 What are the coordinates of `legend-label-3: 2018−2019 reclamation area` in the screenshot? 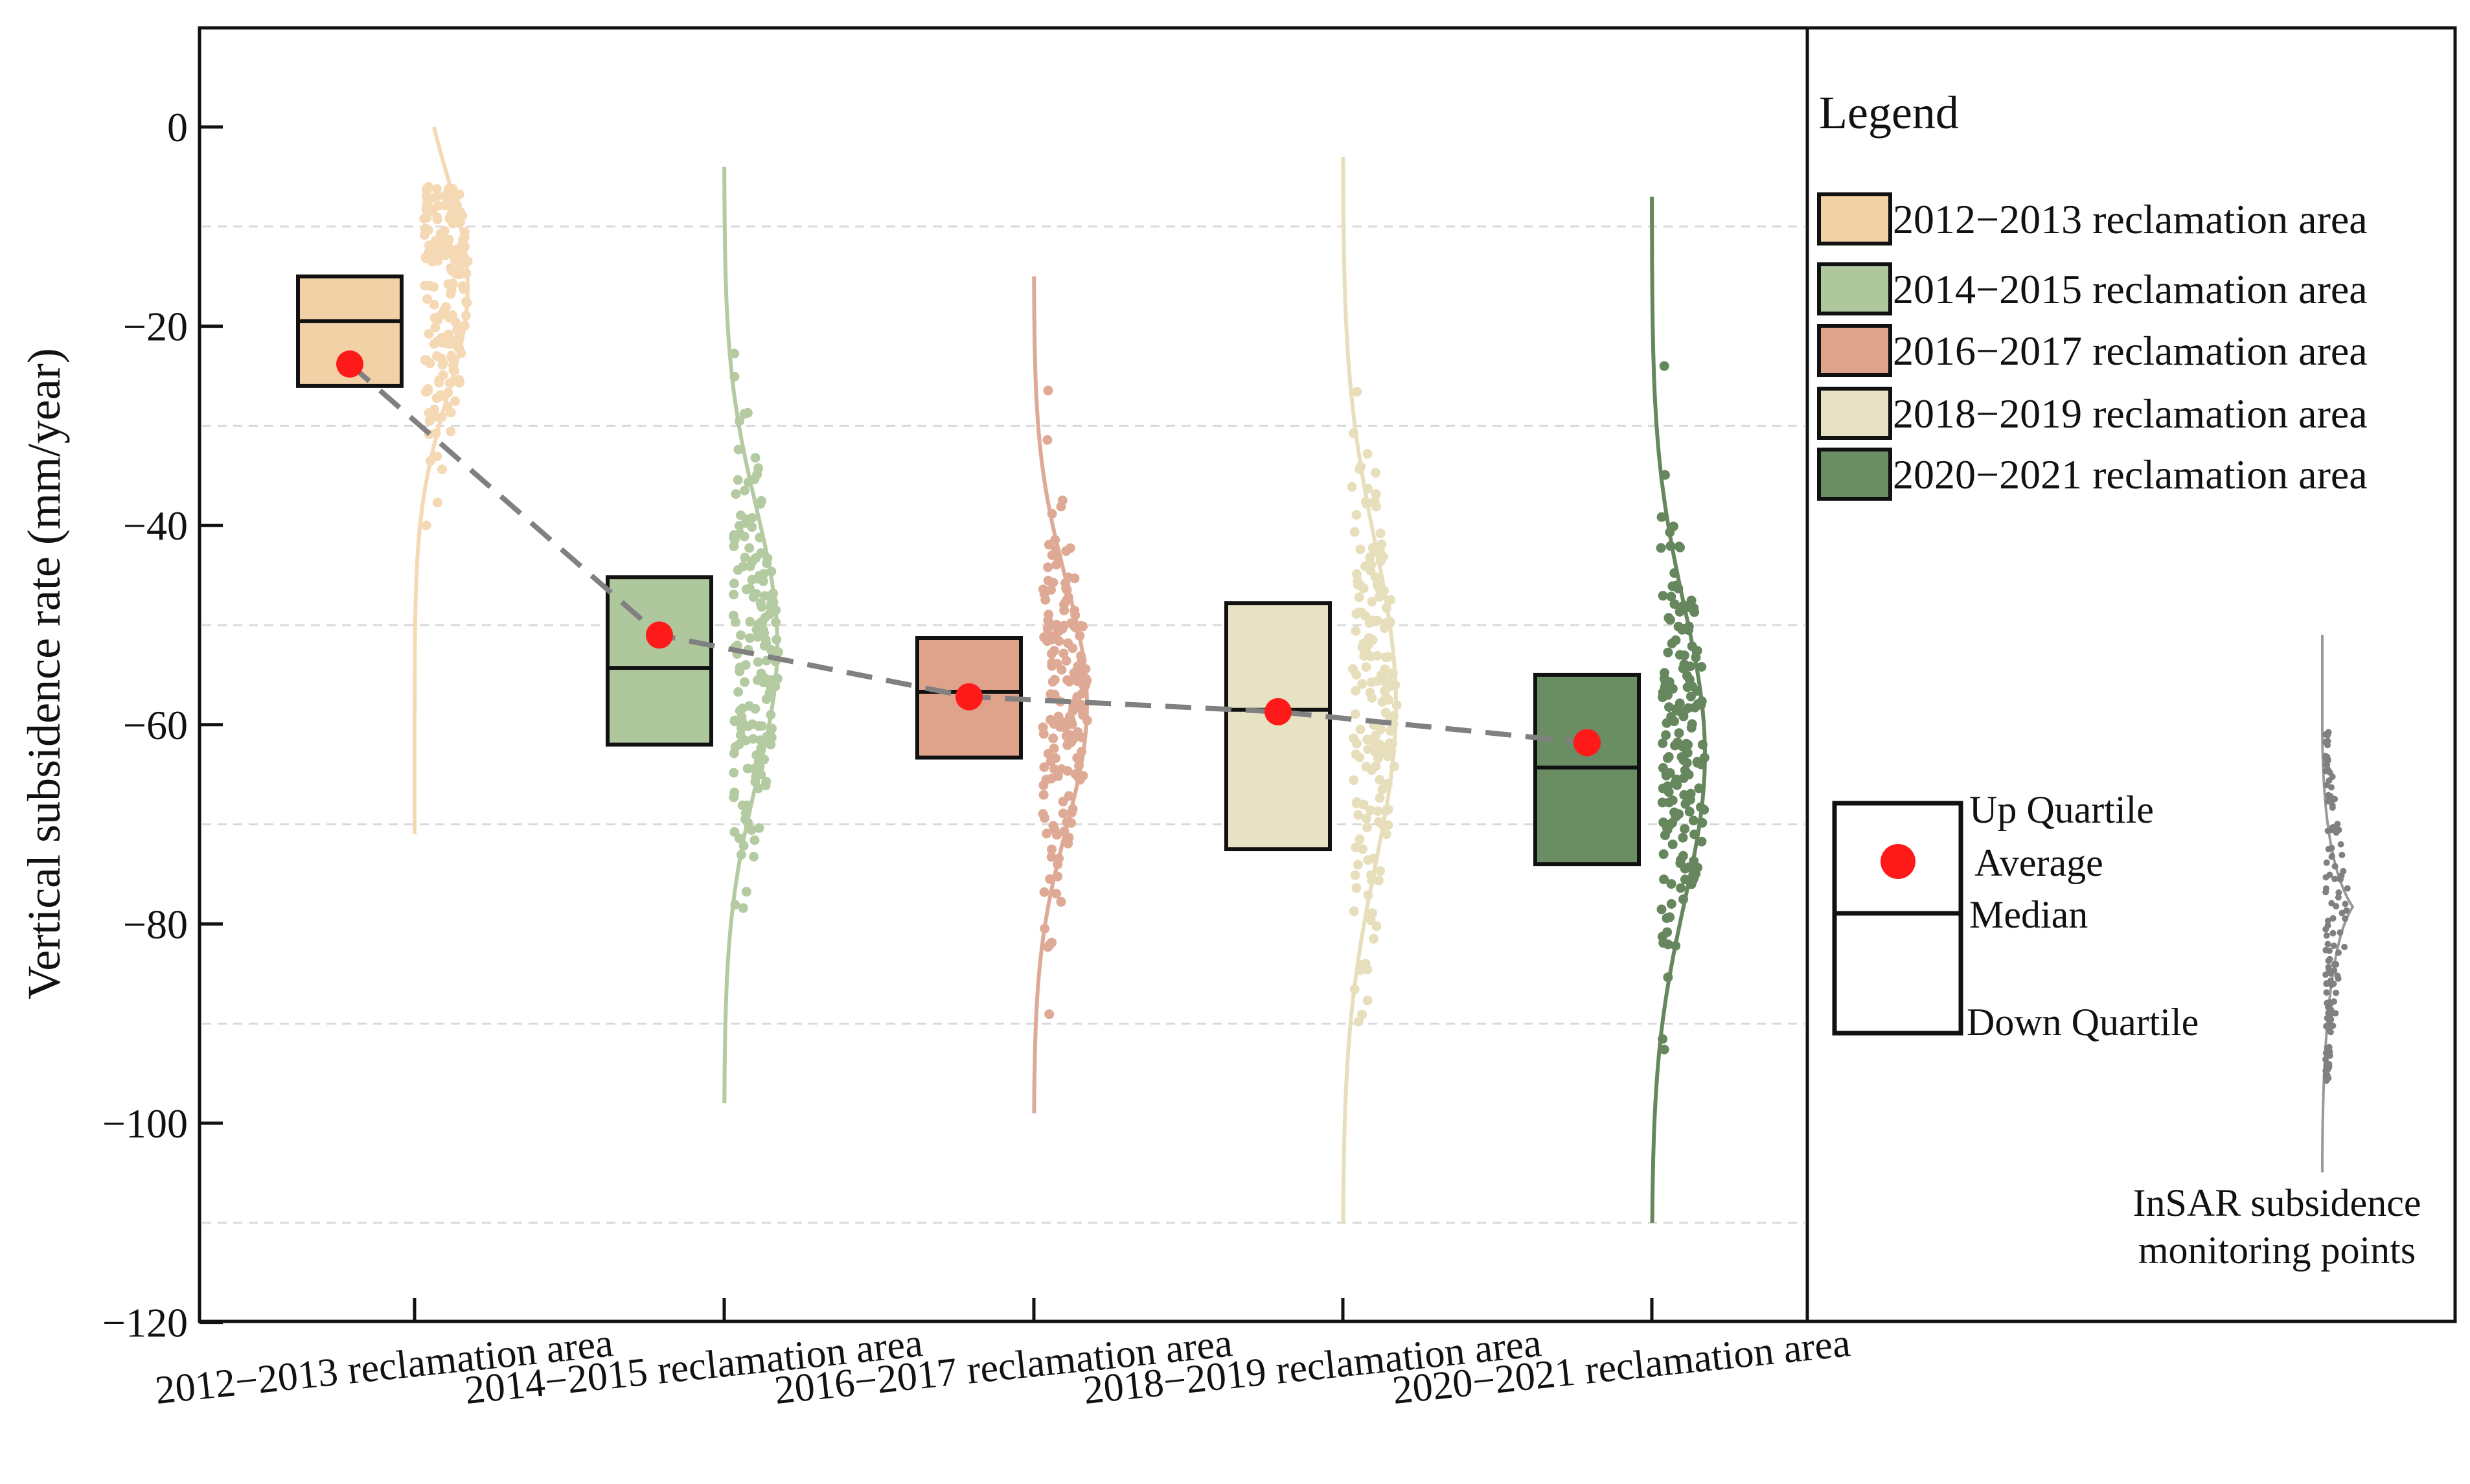 It's located at (2130, 414).